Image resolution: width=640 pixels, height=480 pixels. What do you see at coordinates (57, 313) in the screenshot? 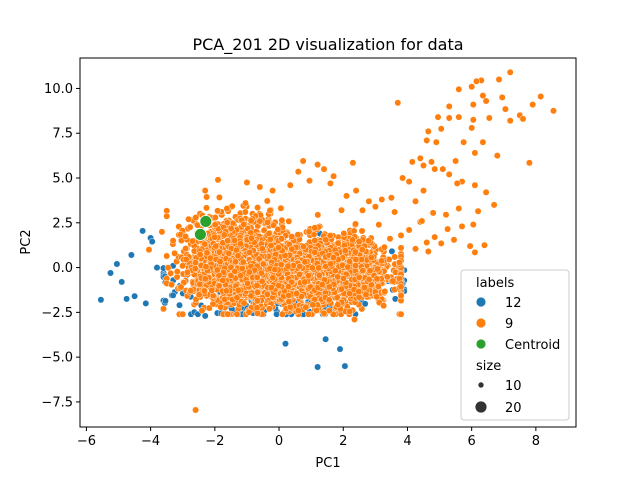
I see `y-tick-label: −2.5` at bounding box center [57, 313].